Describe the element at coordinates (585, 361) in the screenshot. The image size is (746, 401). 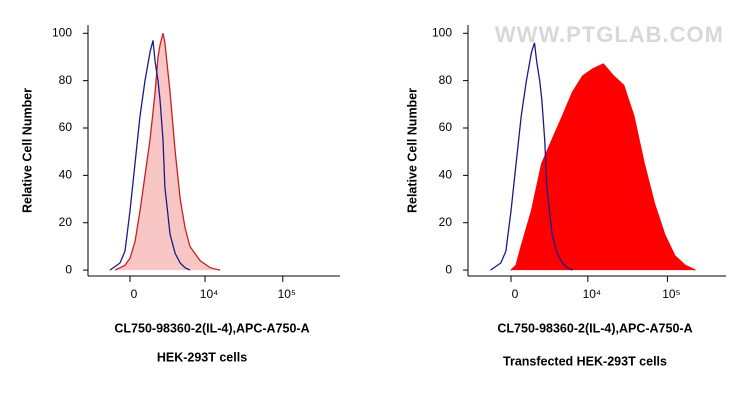
I see `caption: Transfected HEK-293T cells` at that location.